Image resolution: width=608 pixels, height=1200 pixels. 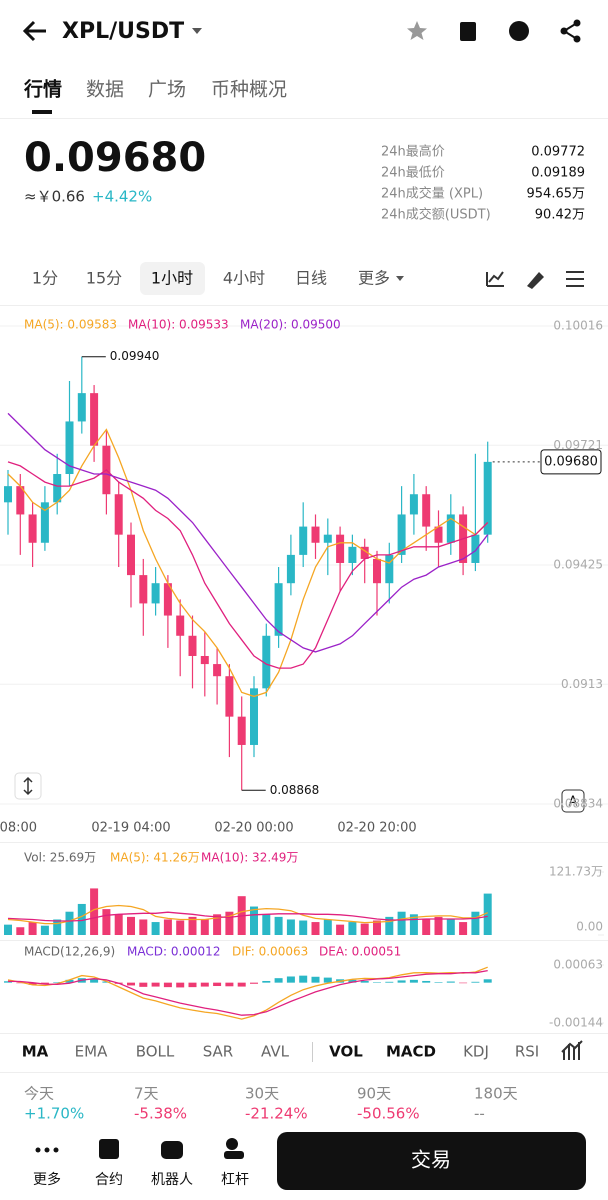 I want to click on indicator-tab: MACD, so click(x=411, y=1052).